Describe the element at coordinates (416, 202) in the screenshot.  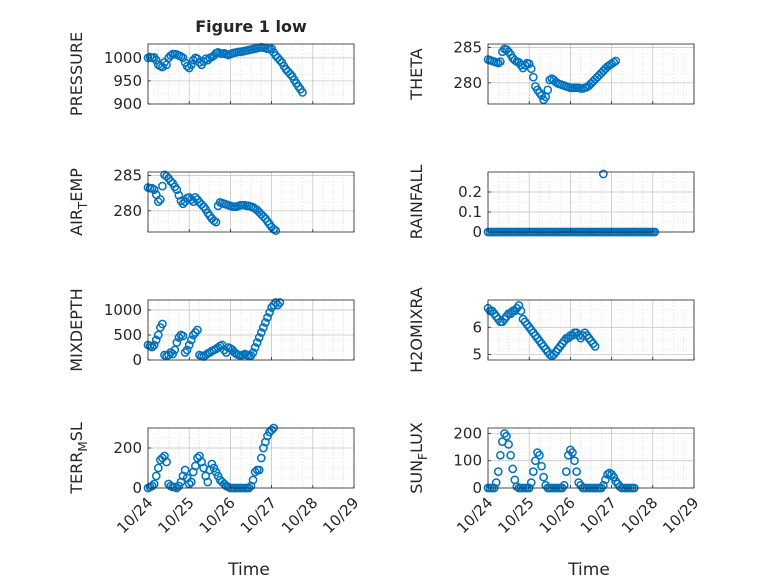
I see `y-axis-label: RAINFALL` at that location.